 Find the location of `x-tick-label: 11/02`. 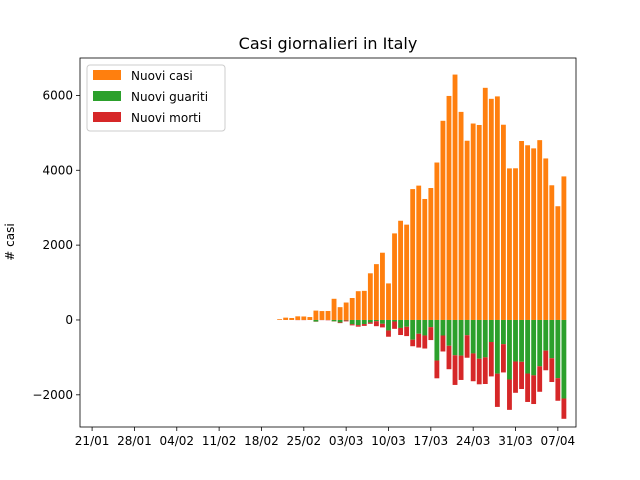

x-tick-label: 11/02 is located at coordinates (219, 441).